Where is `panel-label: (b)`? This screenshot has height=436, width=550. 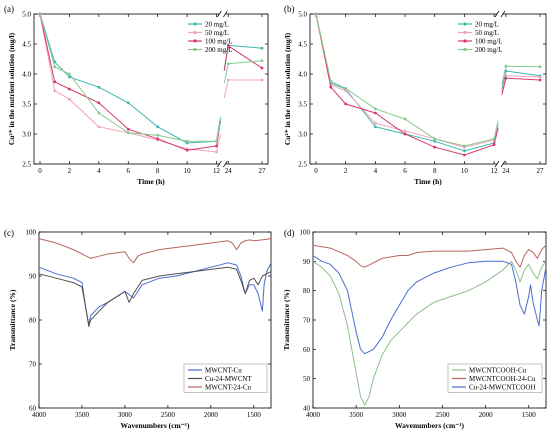 panel-label: (b) is located at coordinates (289, 9).